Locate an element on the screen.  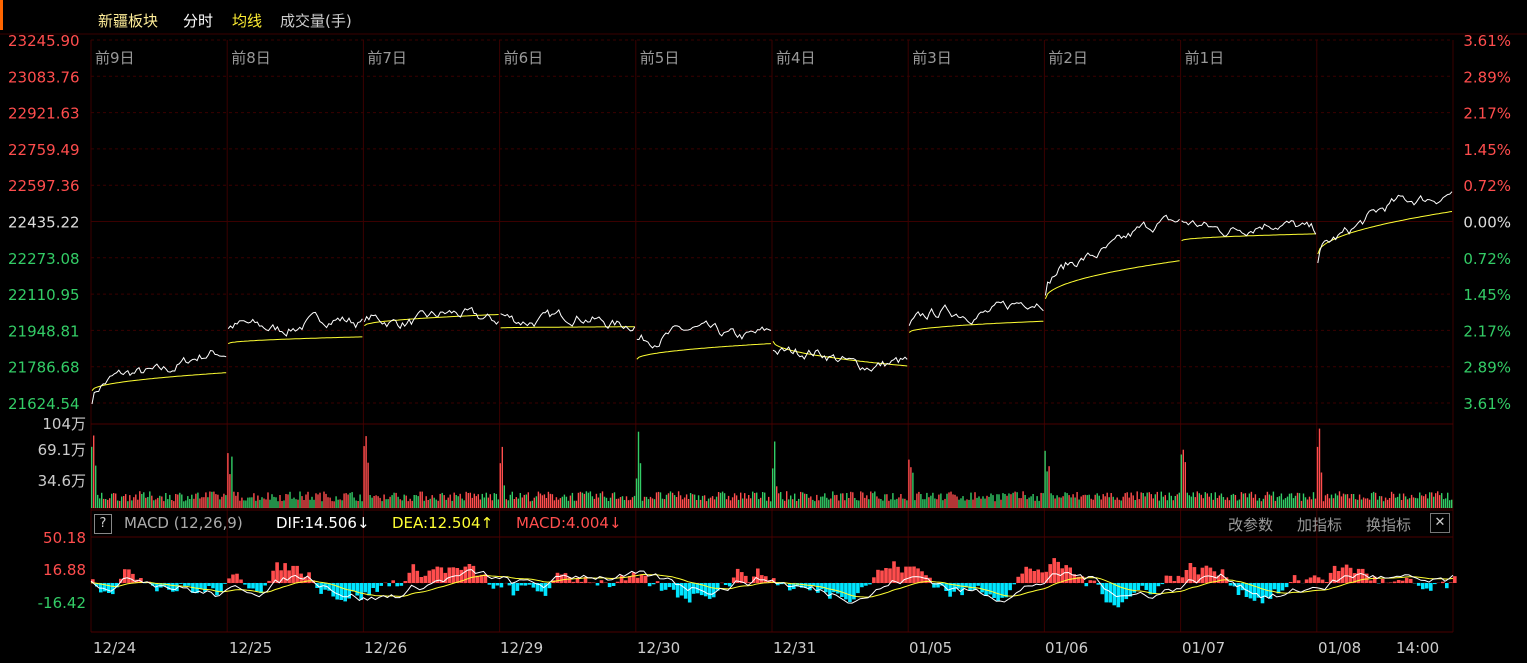
help-button: ? is located at coordinates (103, 524).